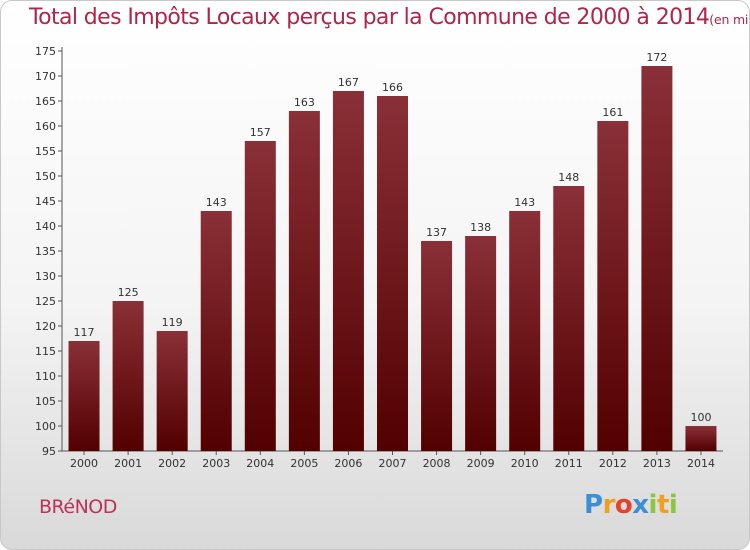 The height and width of the screenshot is (550, 750). I want to click on y-tick-label: 130, so click(45, 276).